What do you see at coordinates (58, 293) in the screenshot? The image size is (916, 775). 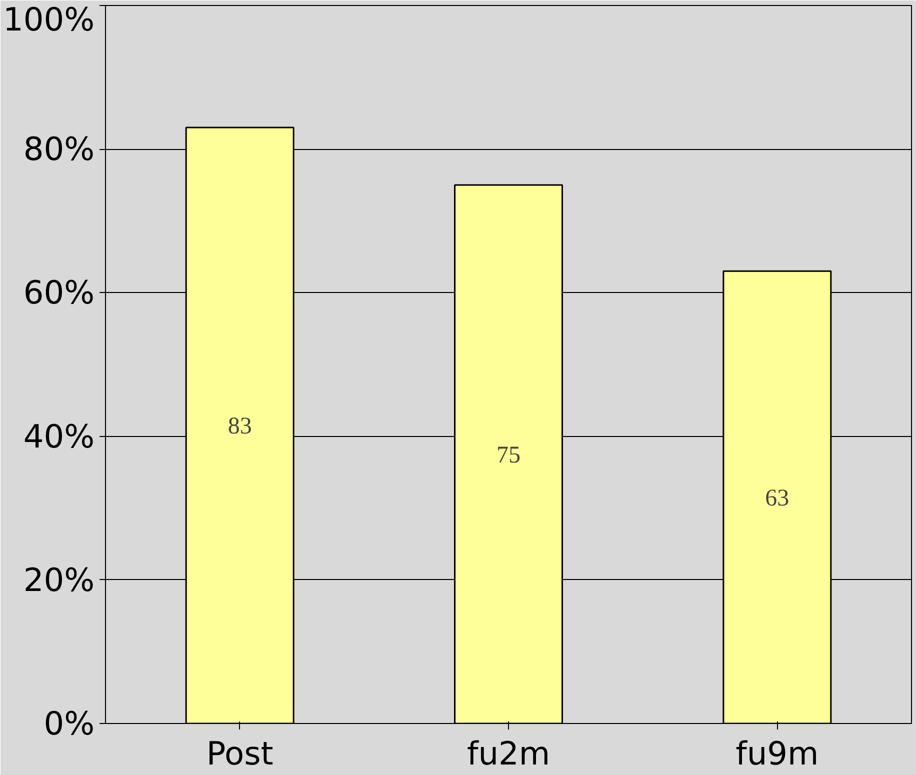 I see `y-tick-label: 60%` at bounding box center [58, 293].